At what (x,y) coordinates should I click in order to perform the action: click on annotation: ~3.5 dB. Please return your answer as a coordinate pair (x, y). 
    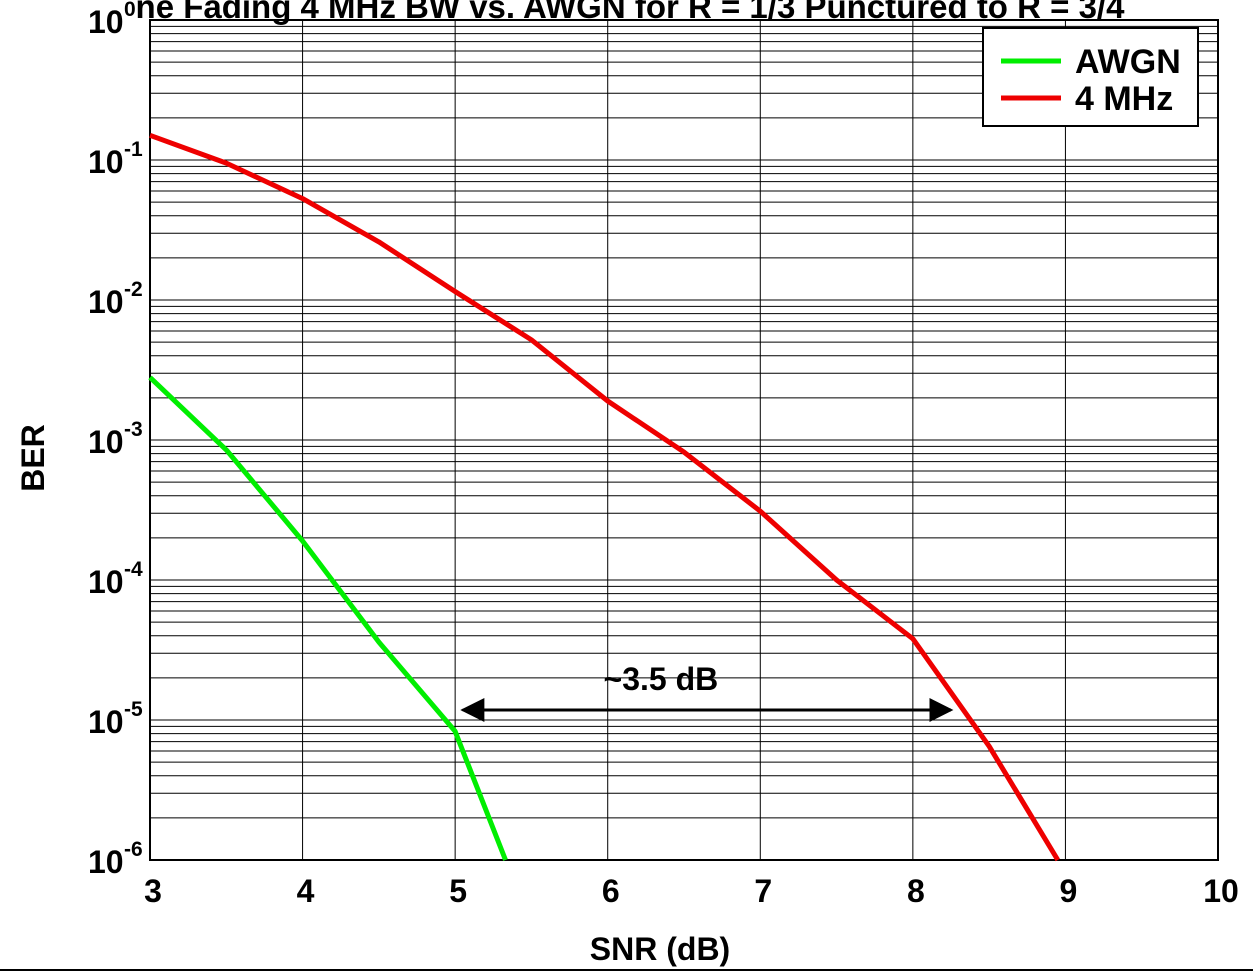
    Looking at the image, I should click on (707, 691).